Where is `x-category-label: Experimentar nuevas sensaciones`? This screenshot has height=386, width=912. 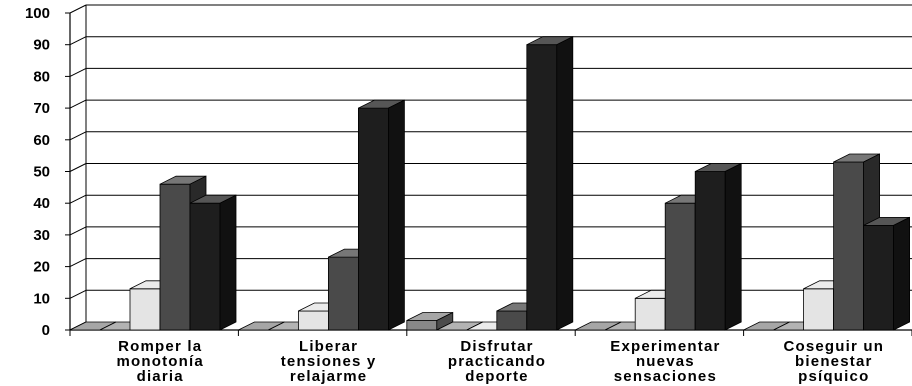 x-category-label: Experimentar nuevas sensaciones is located at coordinates (665, 361).